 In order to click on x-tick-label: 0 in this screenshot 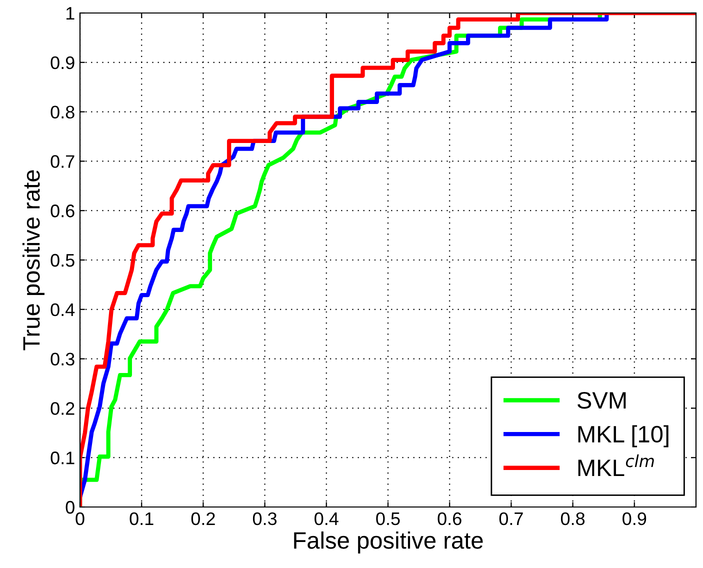, I will do `click(80, 519)`.